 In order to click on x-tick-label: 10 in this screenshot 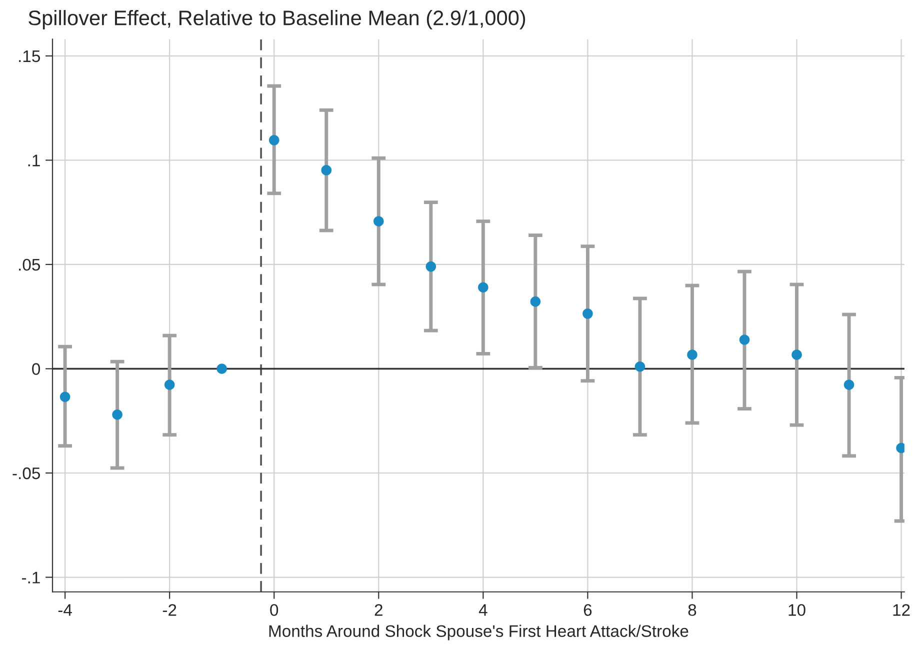, I will do `click(797, 610)`.